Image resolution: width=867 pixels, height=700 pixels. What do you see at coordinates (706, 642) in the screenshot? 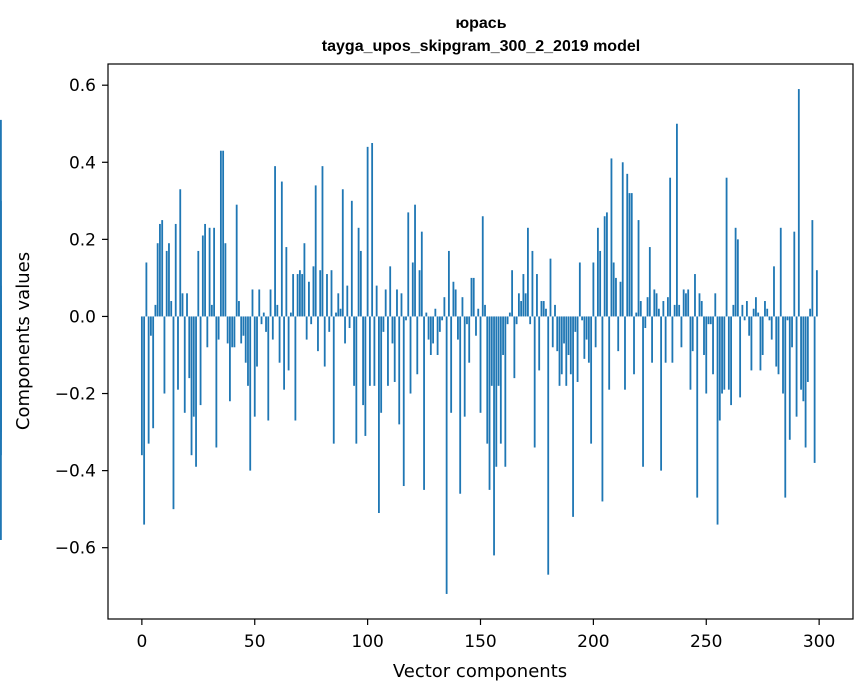
I see `x-tick-label: 250` at bounding box center [706, 642].